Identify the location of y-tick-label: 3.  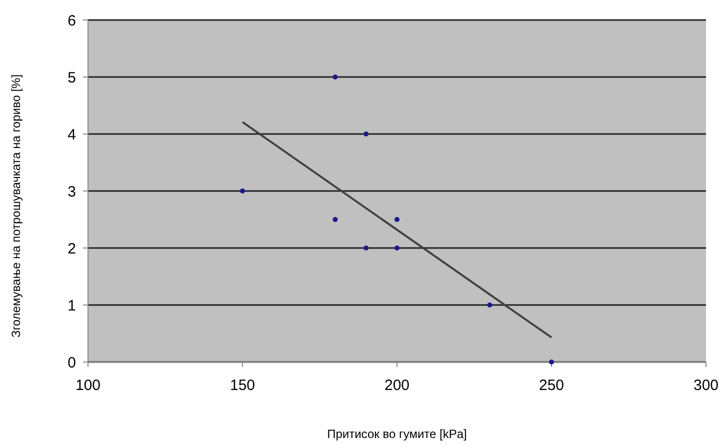
(72, 191).